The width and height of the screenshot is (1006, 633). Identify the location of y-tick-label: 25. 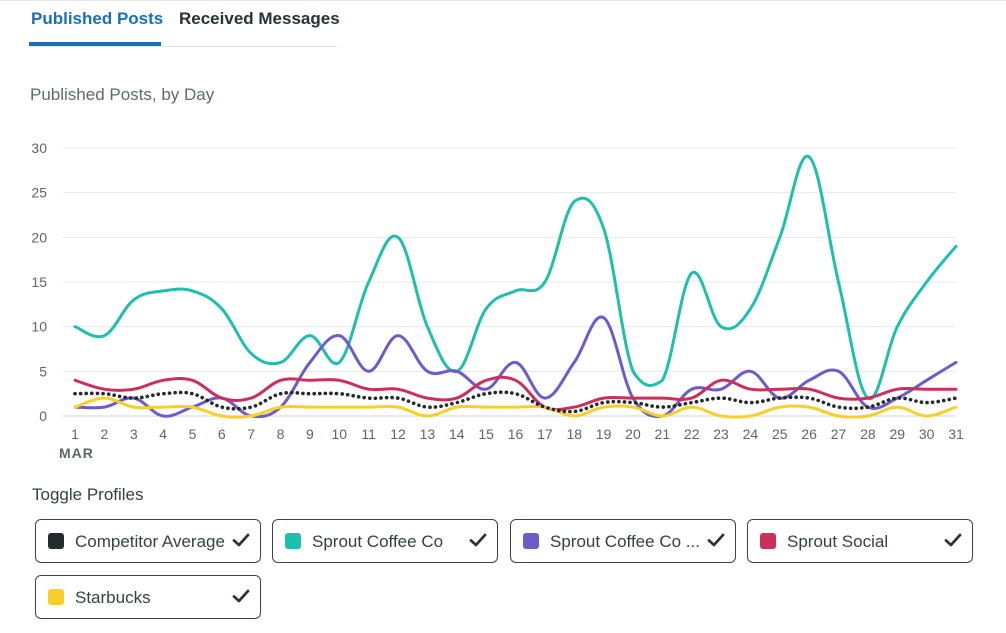
(39, 193).